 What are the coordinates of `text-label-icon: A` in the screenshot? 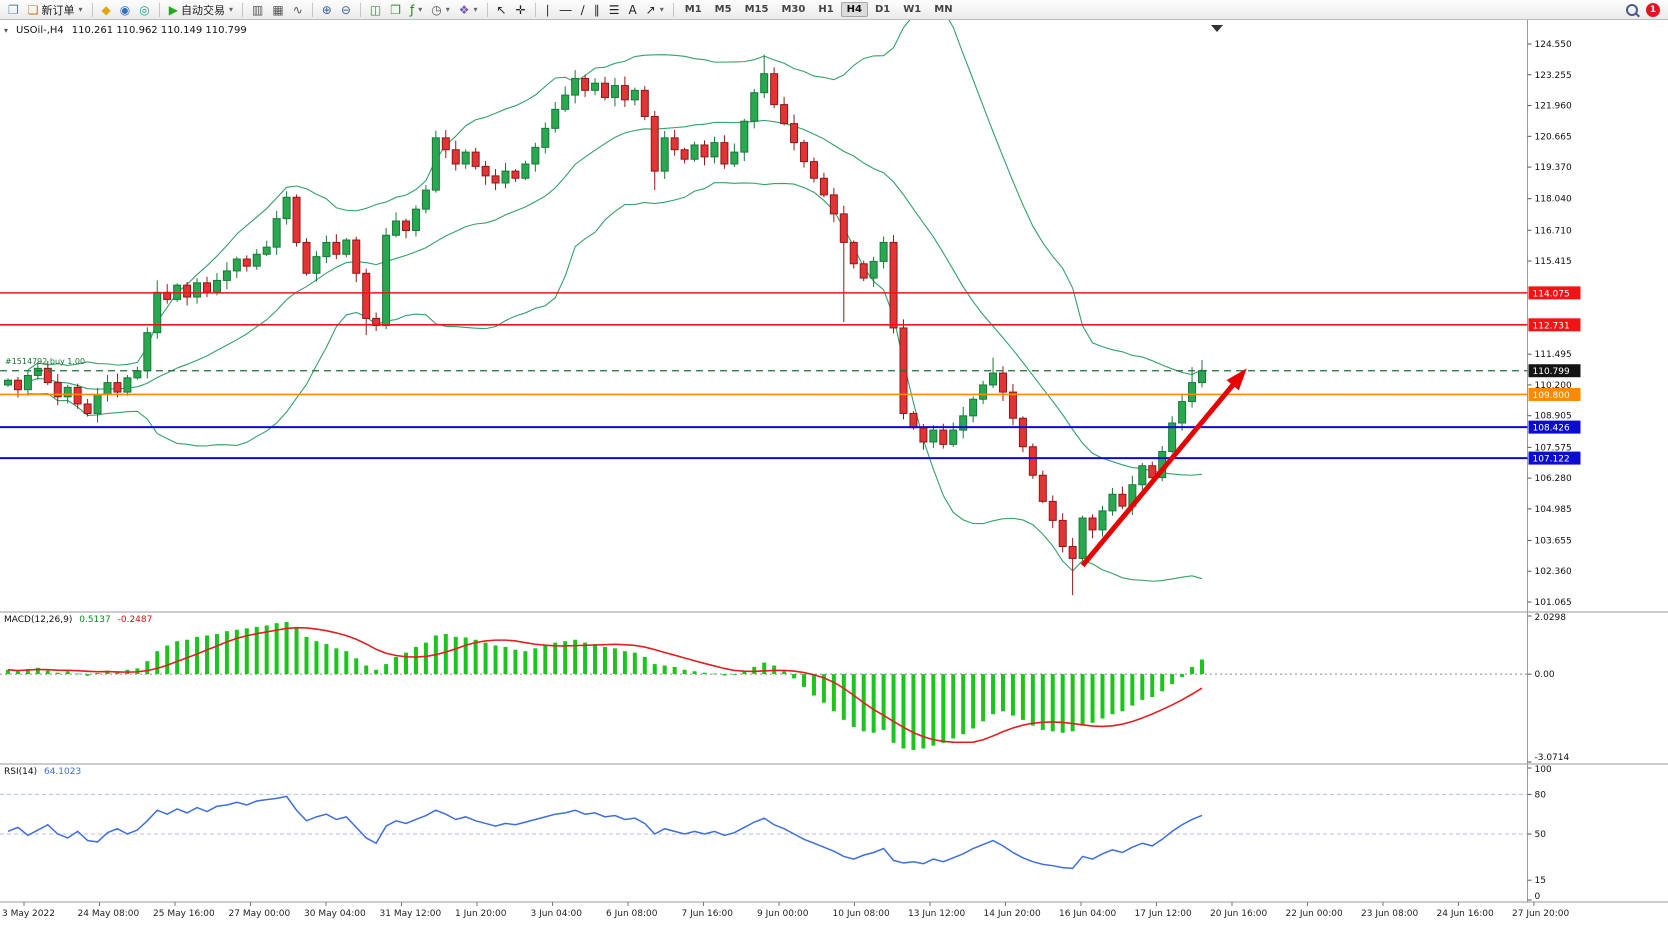 It's located at (632, 9).